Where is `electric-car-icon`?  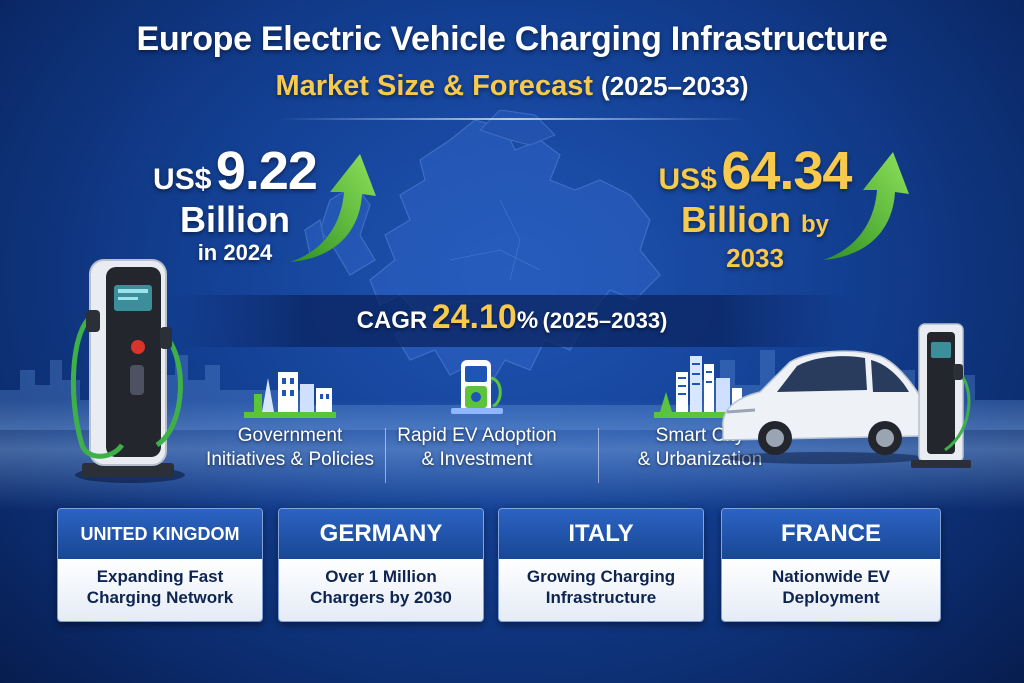 electric-car-icon is located at coordinates (826, 407).